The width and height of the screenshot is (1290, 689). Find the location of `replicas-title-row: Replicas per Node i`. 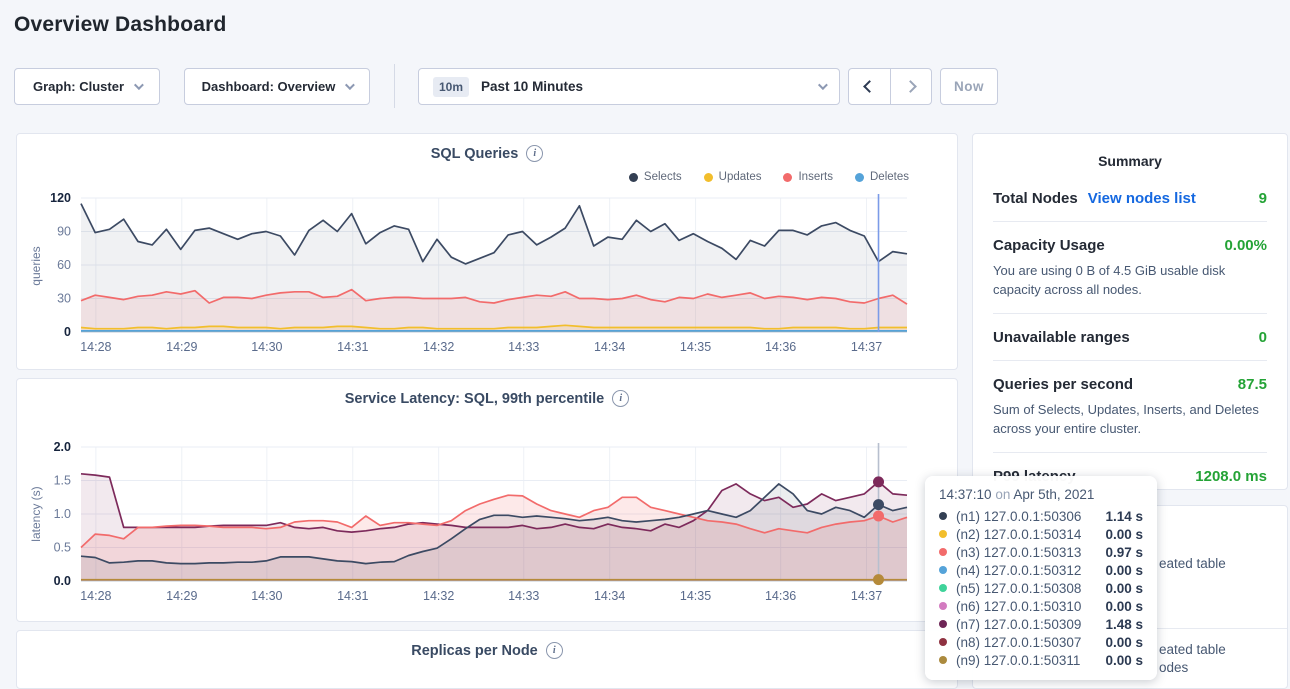

replicas-title-row: Replicas per Node i is located at coordinates (487, 650).